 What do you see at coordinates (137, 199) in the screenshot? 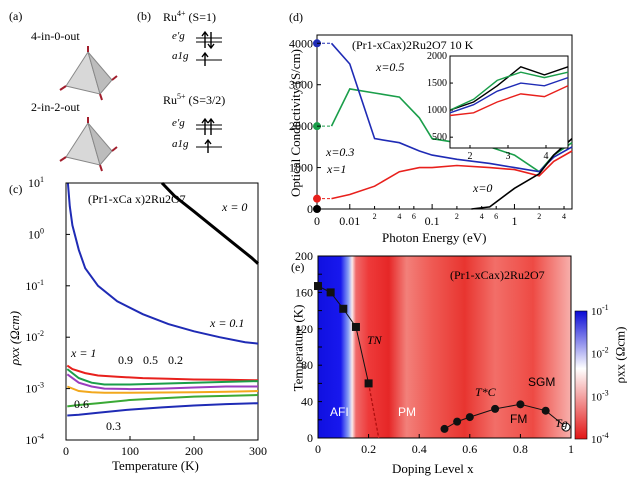
I see `chart-c-compound: (Pr1-xCa x)2Ru2O7` at bounding box center [137, 199].